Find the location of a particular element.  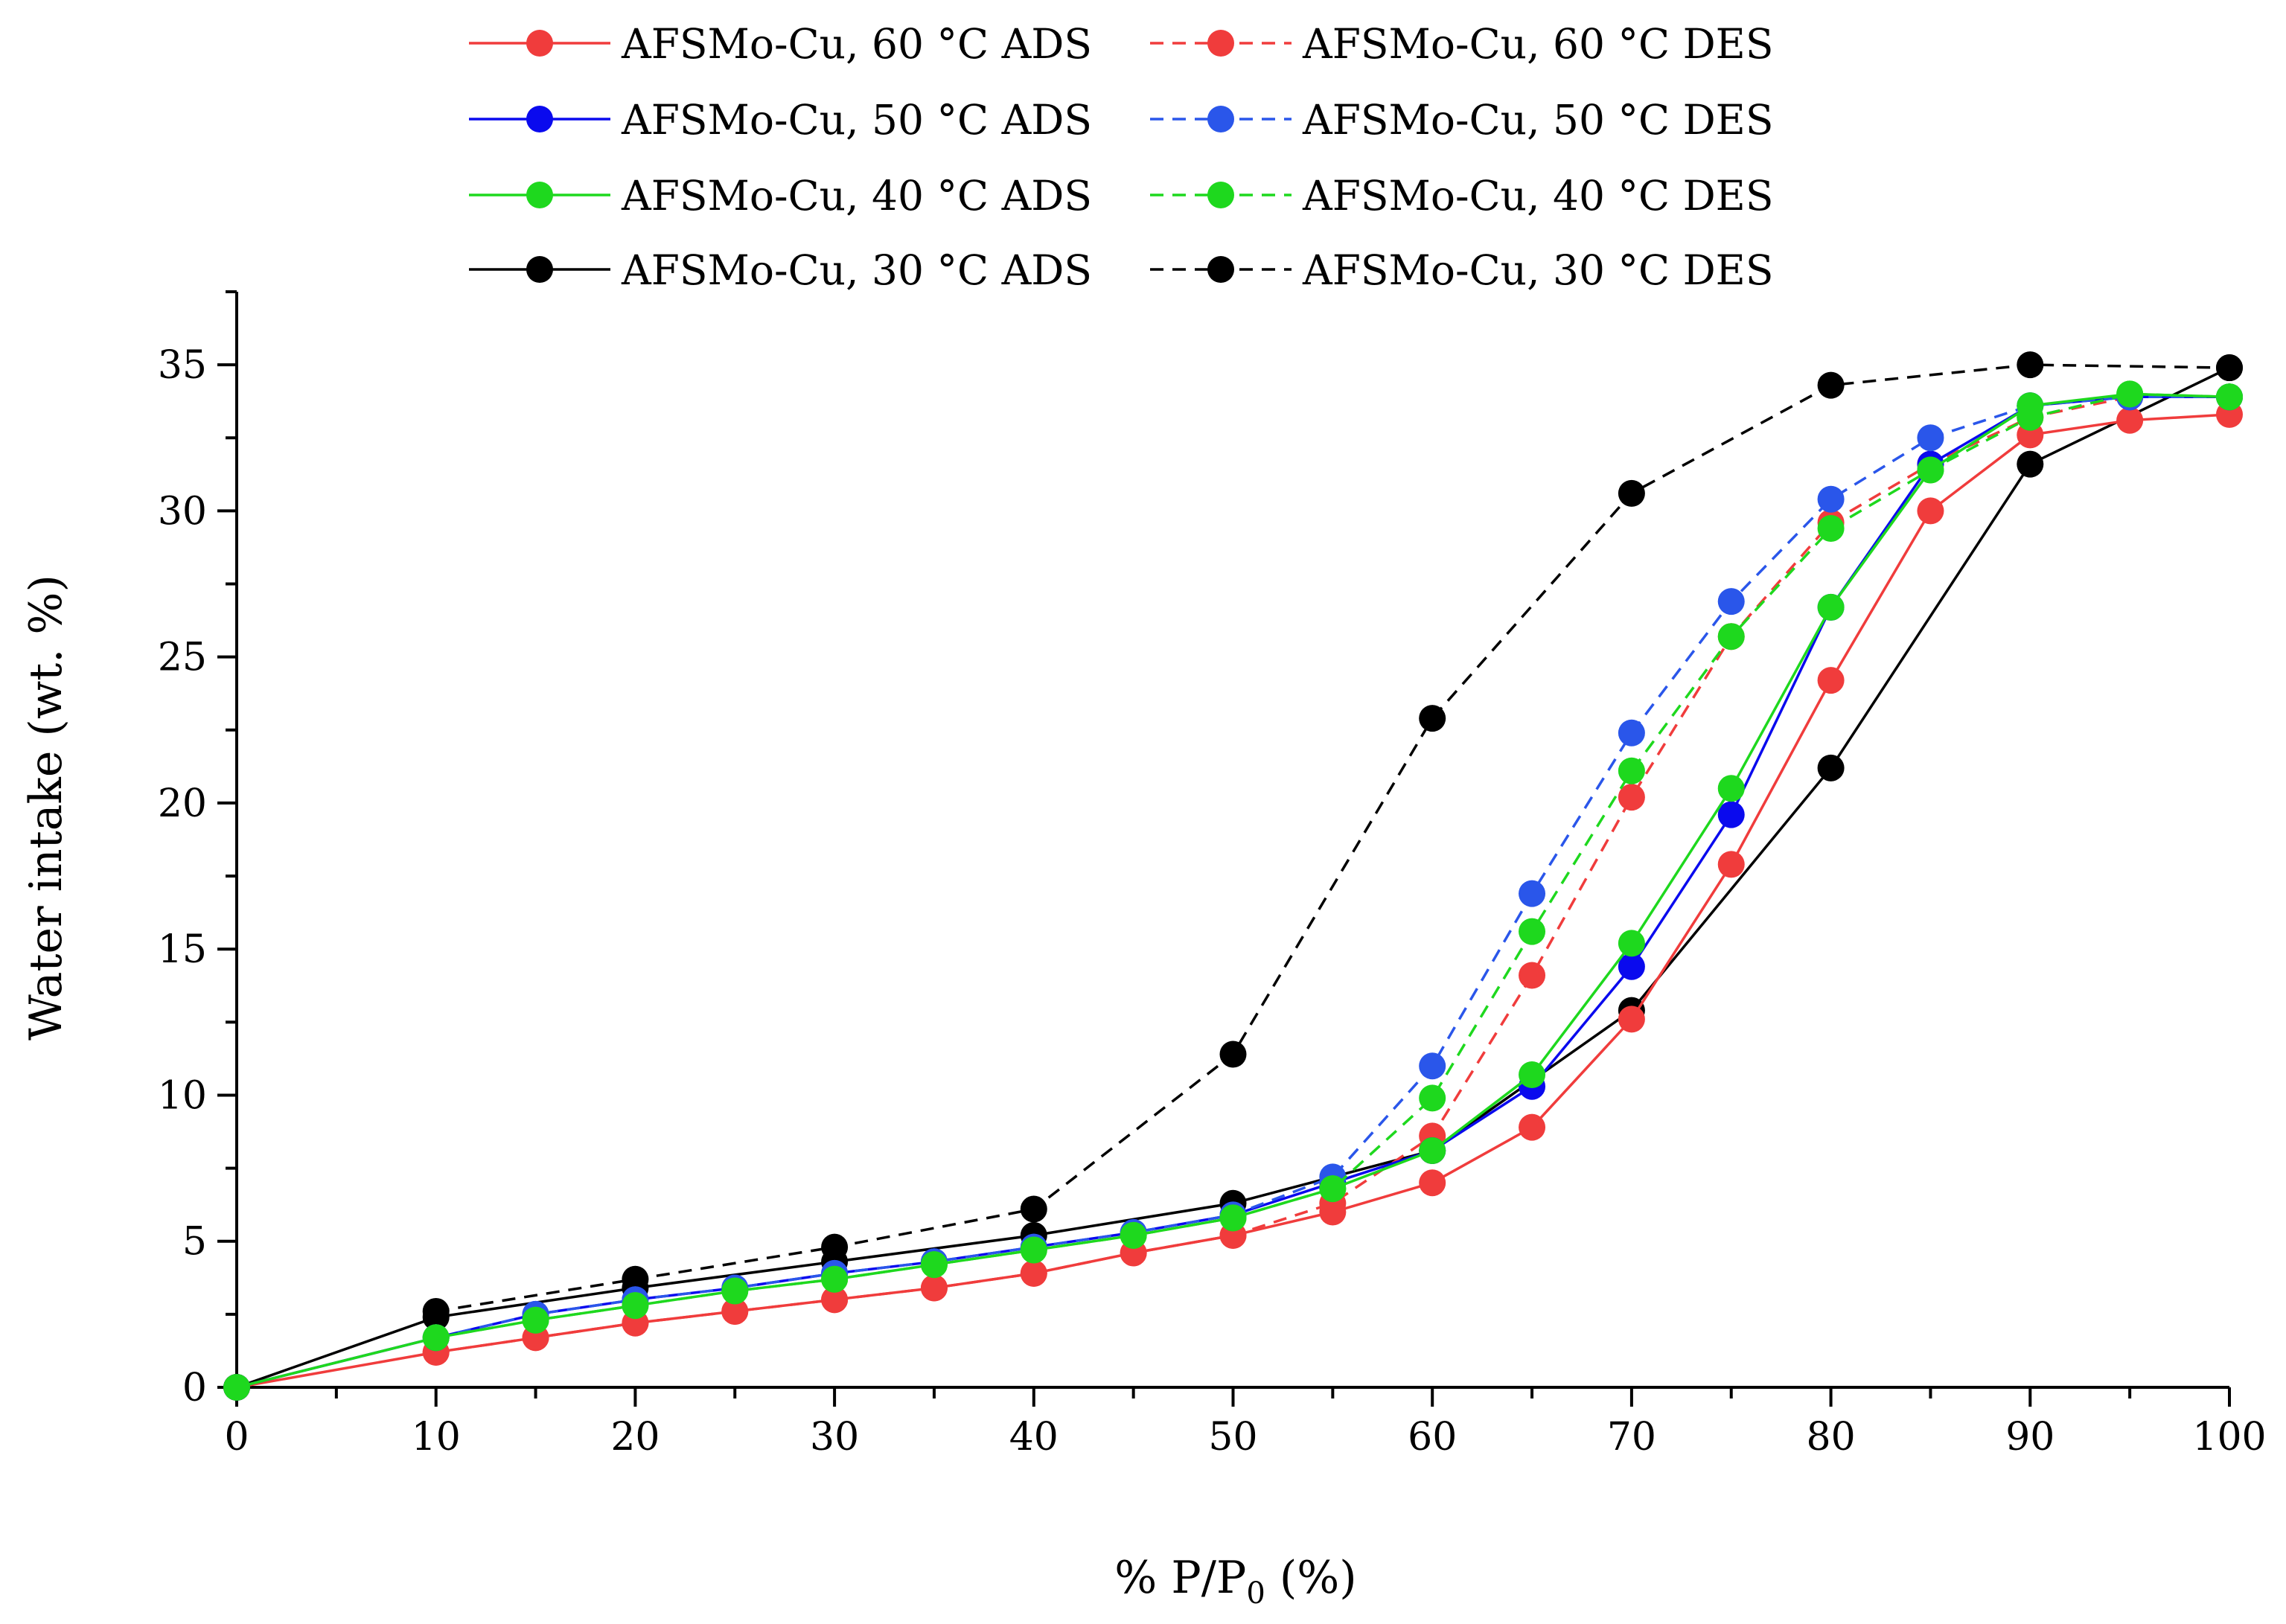

x-axis-title-subscript: 0 is located at coordinates (1255, 1593).